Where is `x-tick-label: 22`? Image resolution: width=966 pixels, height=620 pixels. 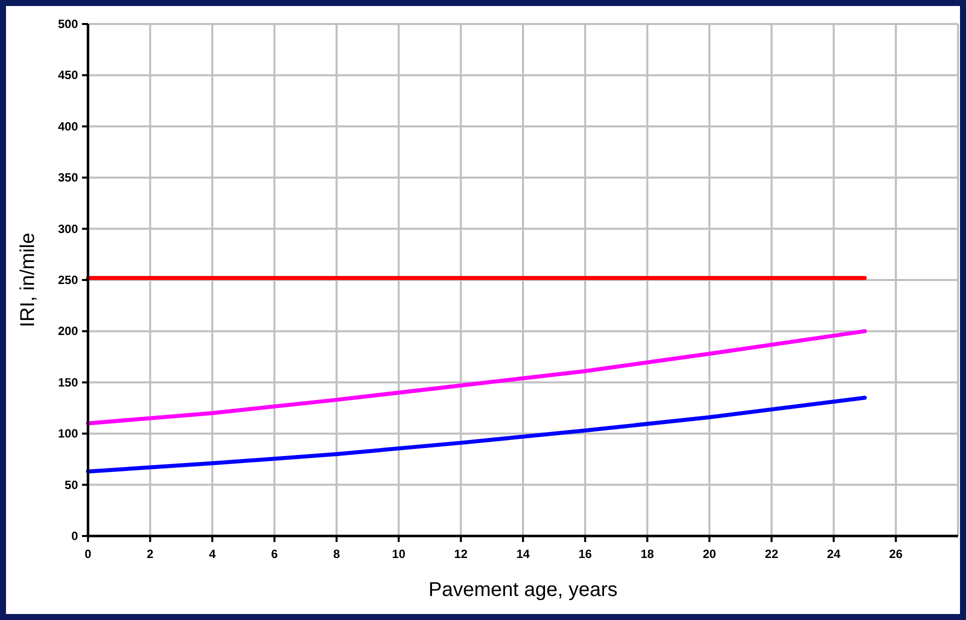 x-tick-label: 22 is located at coordinates (771, 554).